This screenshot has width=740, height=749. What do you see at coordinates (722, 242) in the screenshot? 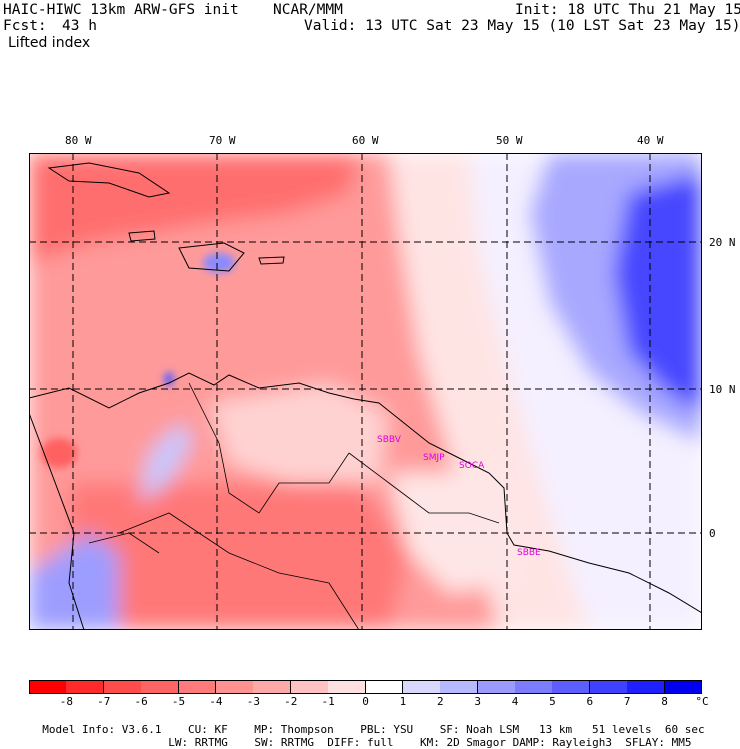
I see `lat-label-20n: 20 N` at bounding box center [722, 242].